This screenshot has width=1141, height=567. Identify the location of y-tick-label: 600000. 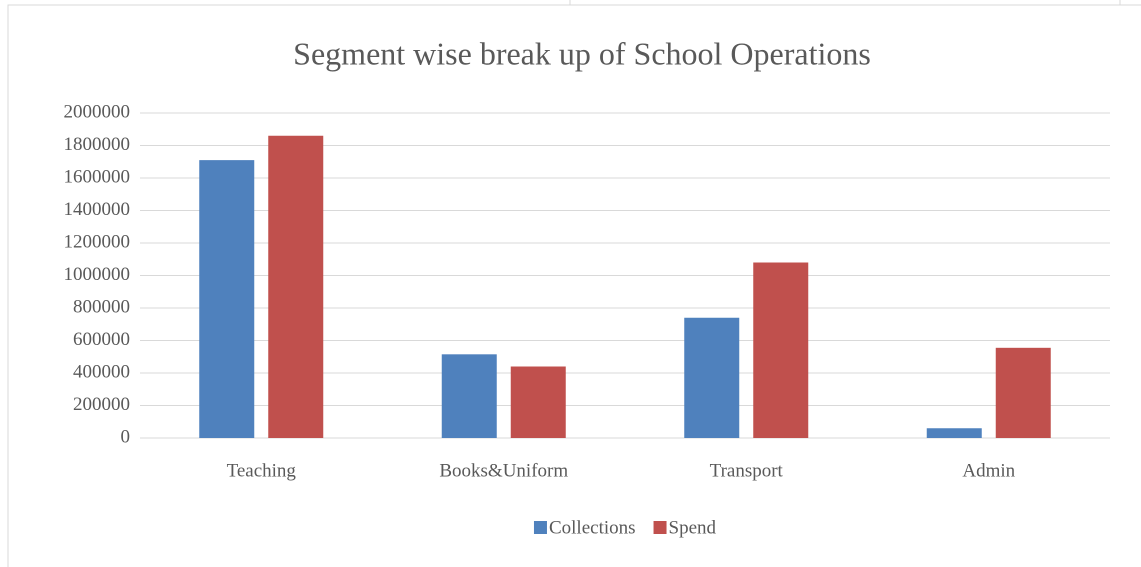
(101, 339).